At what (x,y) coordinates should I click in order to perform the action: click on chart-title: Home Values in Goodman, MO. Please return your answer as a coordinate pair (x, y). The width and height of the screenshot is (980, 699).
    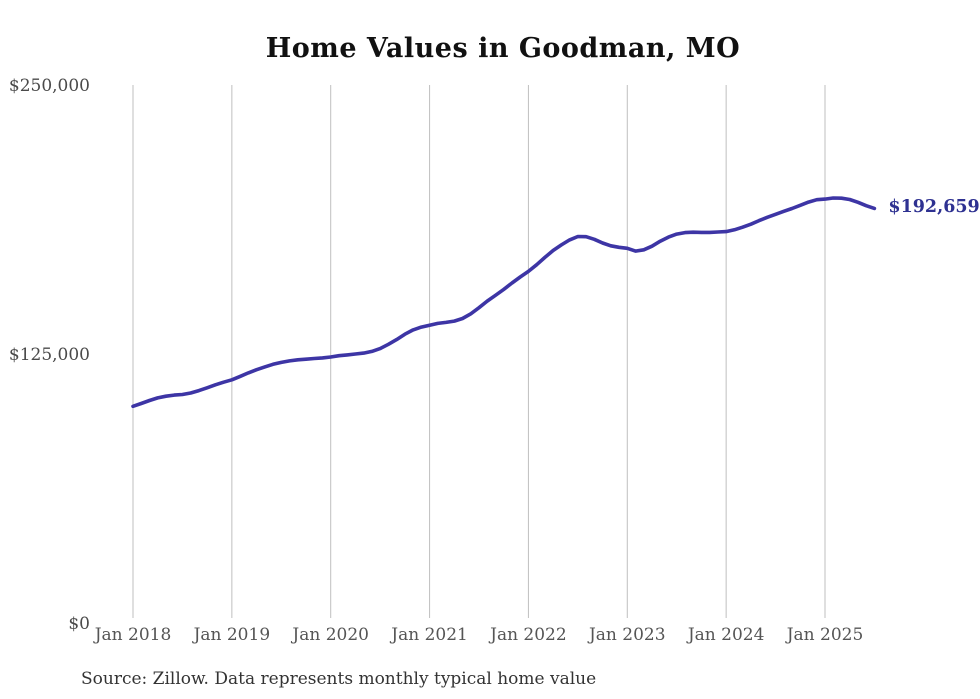
    Looking at the image, I should click on (503, 48).